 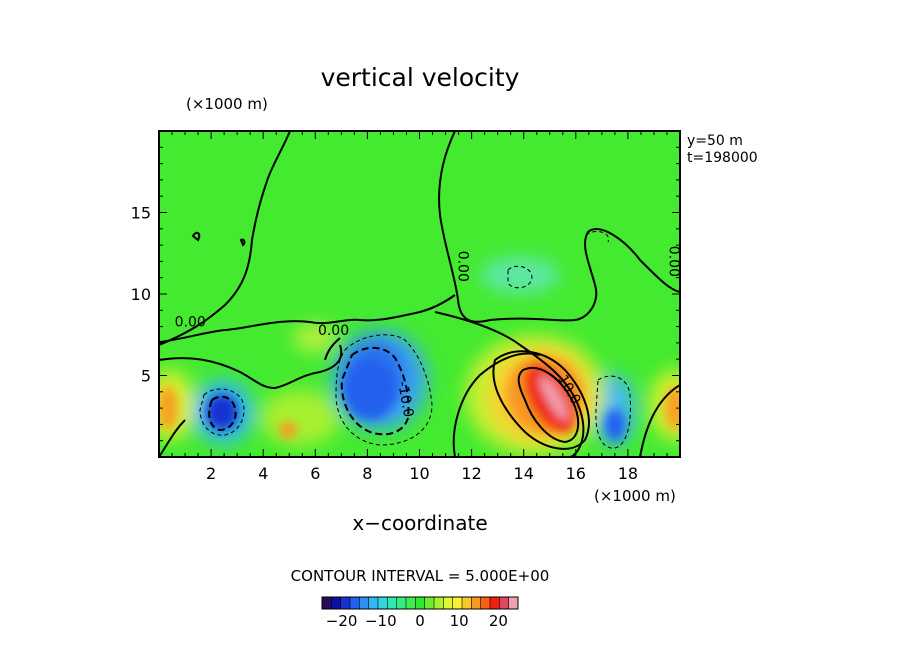 I want to click on y-tick-label: 5, so click(x=146, y=376).